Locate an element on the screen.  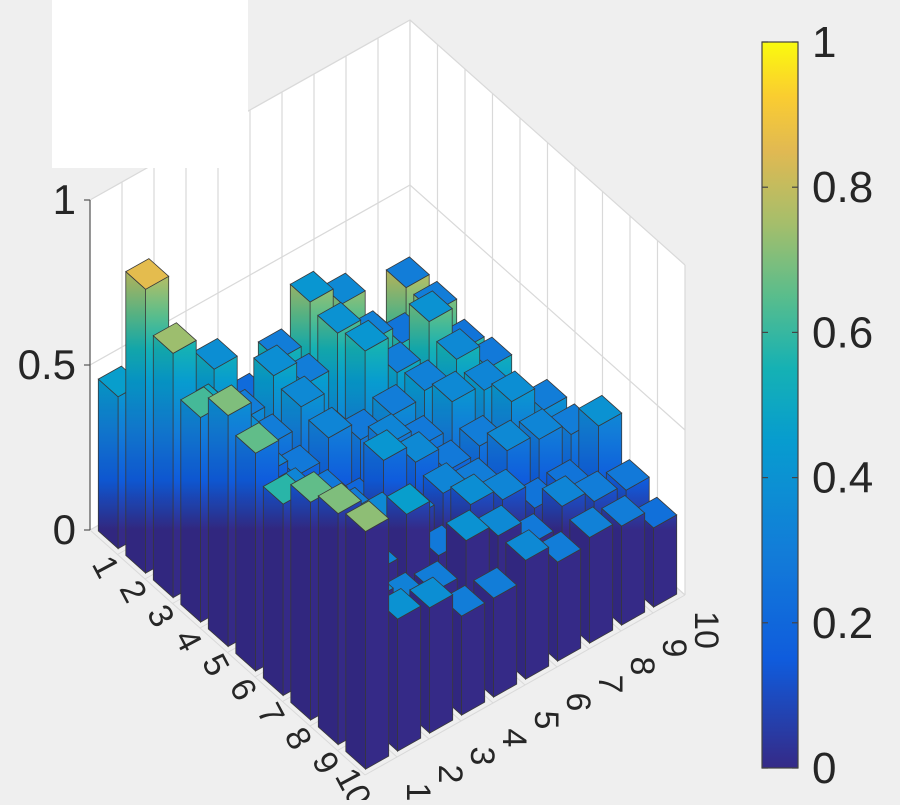
col-tick-label: 2 is located at coordinates (450, 774).